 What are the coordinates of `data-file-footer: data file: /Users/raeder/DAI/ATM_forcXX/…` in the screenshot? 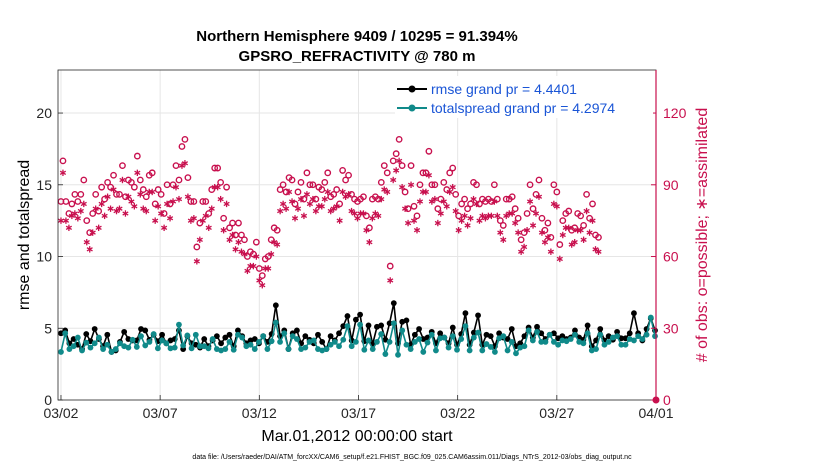 It's located at (412, 457).